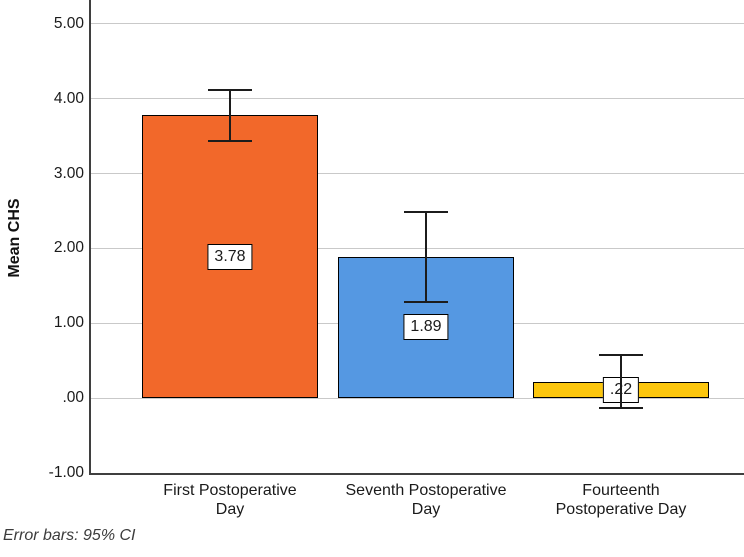 The image size is (744, 557). Describe the element at coordinates (426, 327) in the screenshot. I see `bar-value-label: 1.89` at that location.